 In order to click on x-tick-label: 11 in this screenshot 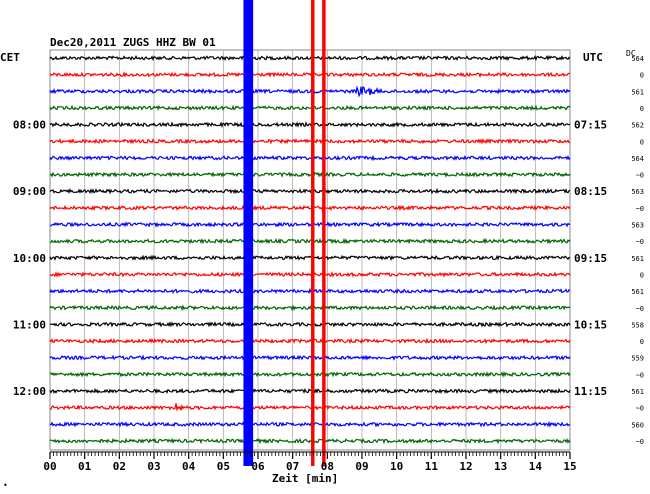, I will do `click(432, 466)`.